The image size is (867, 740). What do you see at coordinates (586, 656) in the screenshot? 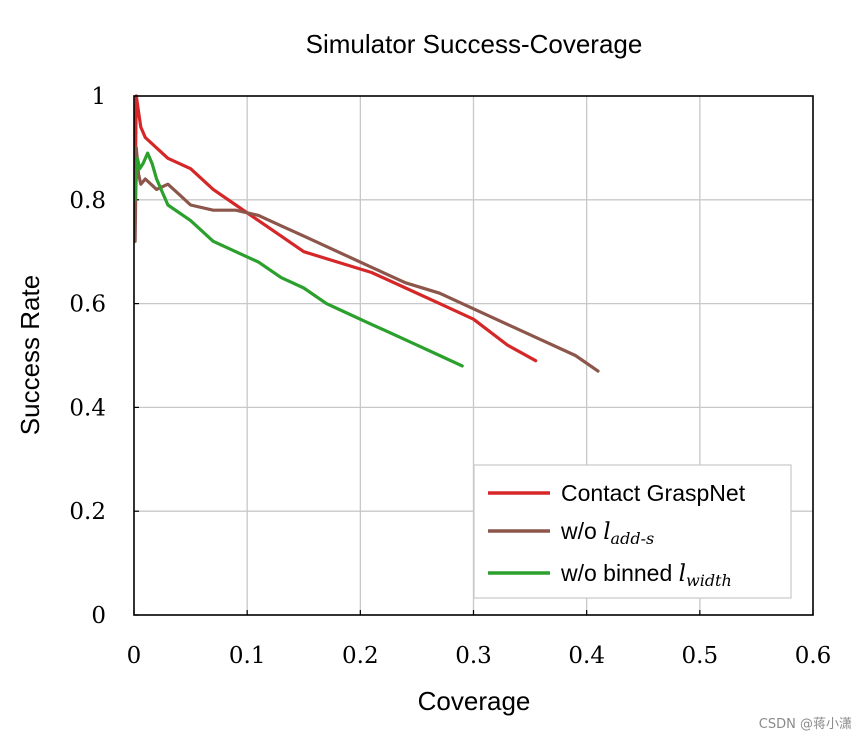
I see `x-tick-label: 0.4` at bounding box center [586, 656].